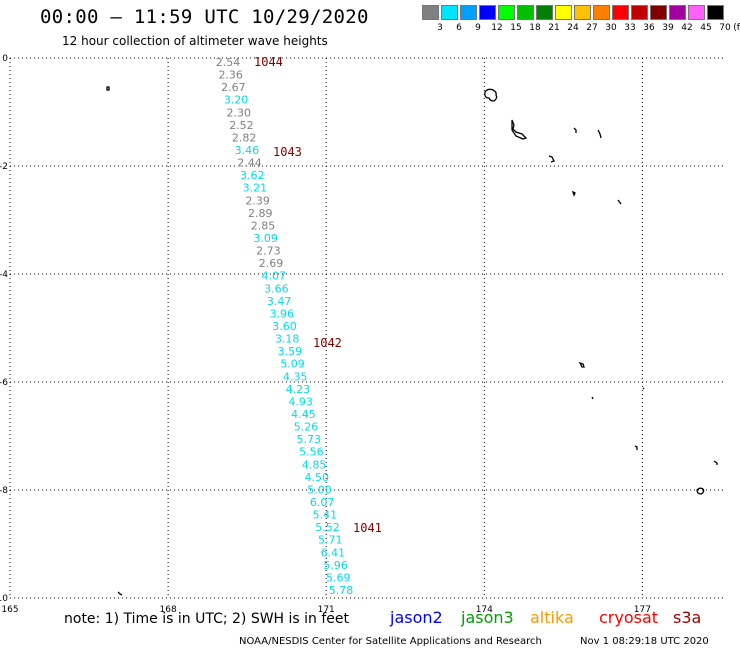  Describe the element at coordinates (341, 590) in the screenshot. I see `wave-height-label: 5.78` at that location.